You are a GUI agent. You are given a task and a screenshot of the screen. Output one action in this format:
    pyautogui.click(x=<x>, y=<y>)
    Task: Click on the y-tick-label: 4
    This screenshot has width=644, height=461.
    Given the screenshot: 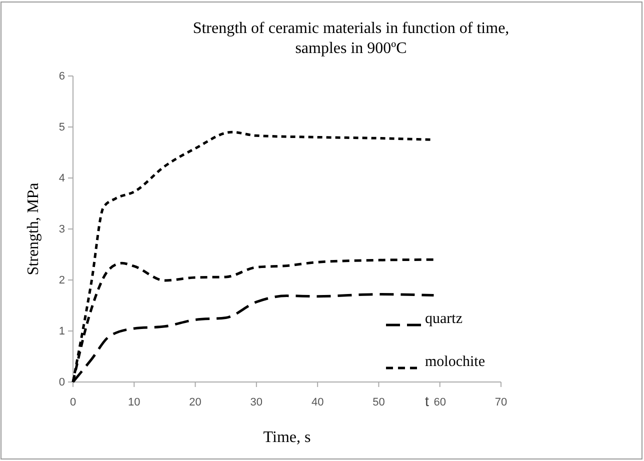 What is the action you would take?
    pyautogui.click(x=61, y=178)
    